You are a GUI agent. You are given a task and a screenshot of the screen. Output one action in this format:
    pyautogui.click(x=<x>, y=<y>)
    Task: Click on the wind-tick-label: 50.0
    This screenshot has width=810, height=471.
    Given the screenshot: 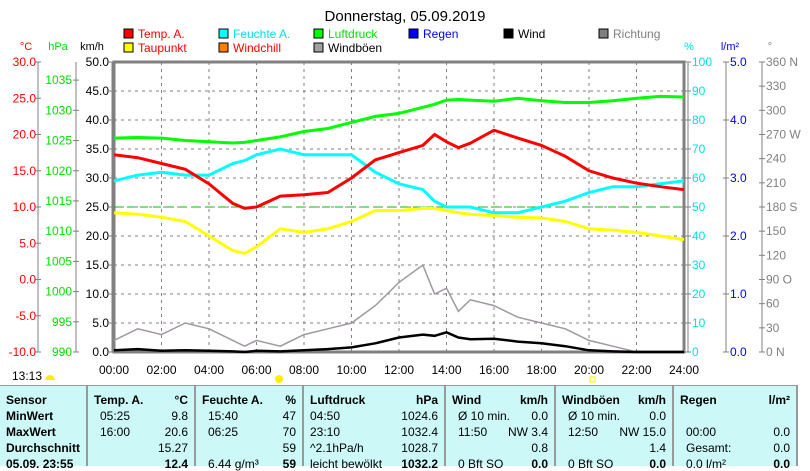 What is the action you would take?
    pyautogui.click(x=98, y=62)
    